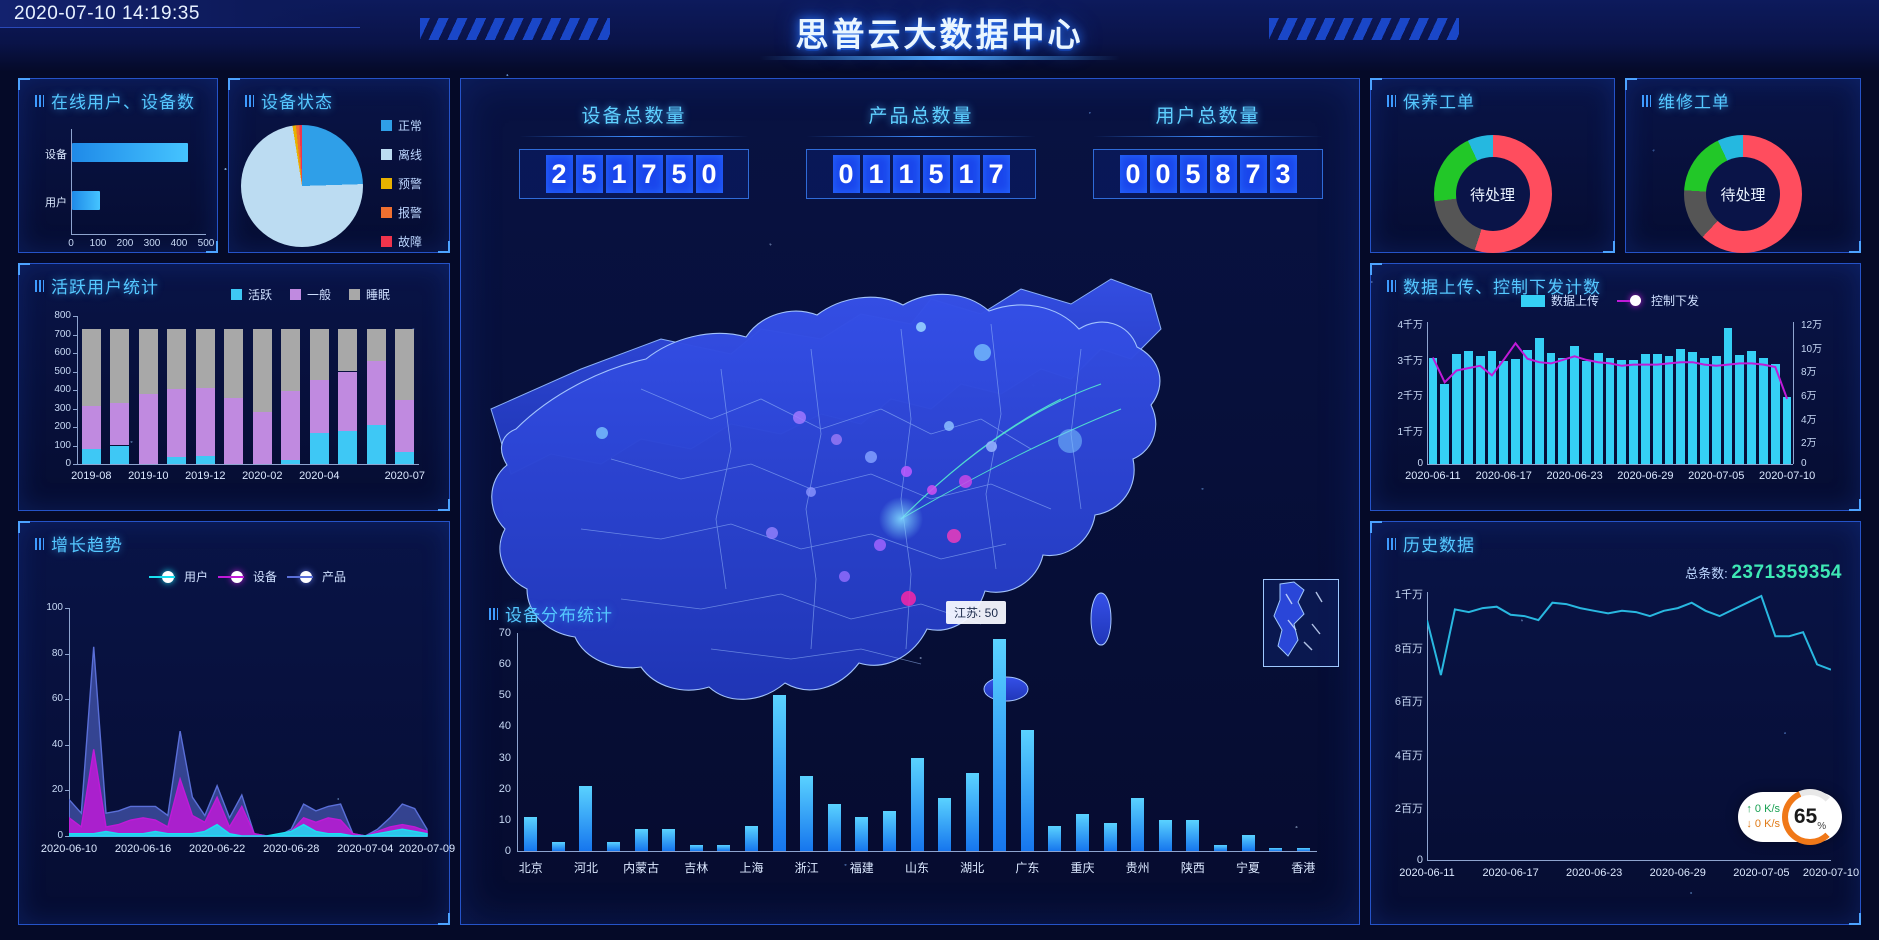 The height and width of the screenshot is (940, 1879). I want to click on x-tick: 2020-07-10, so click(1787, 476).